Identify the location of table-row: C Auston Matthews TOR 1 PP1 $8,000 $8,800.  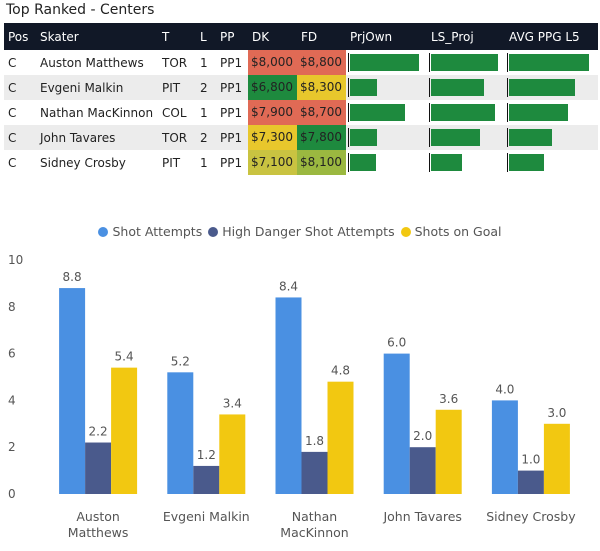
(301, 62).